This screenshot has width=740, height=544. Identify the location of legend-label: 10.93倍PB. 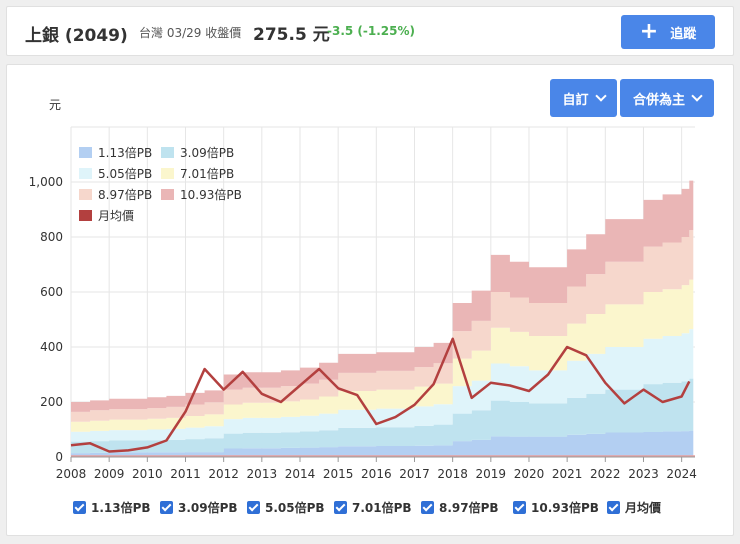
(211, 194).